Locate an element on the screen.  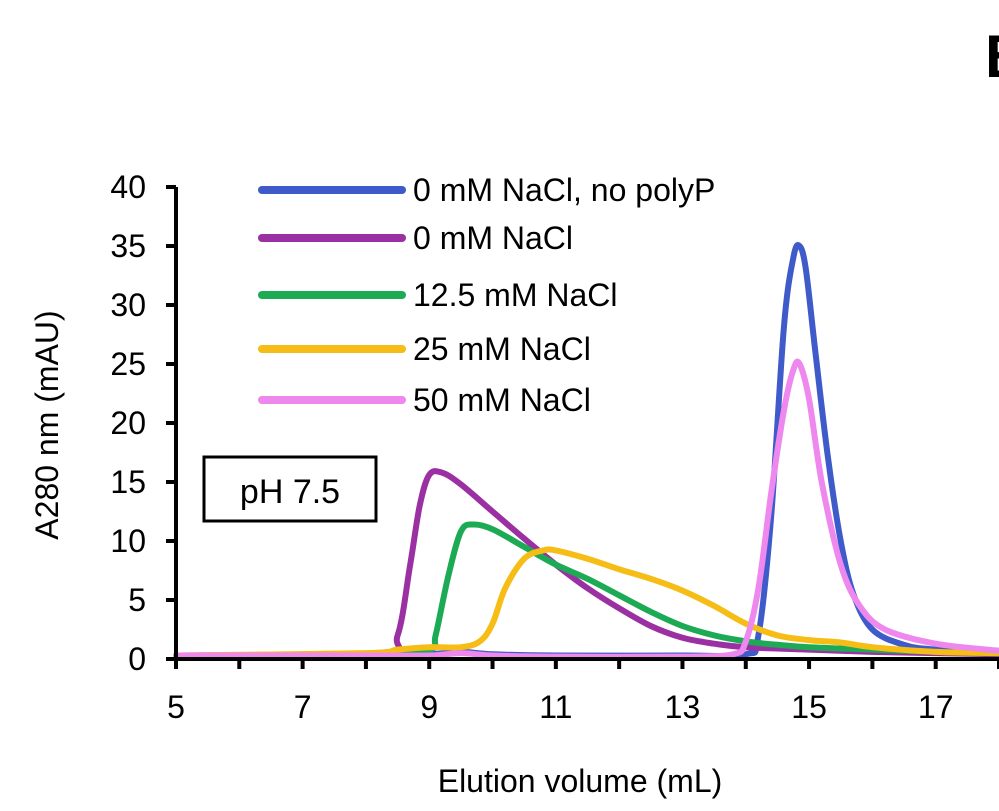
y-tick-label: 15 is located at coordinates (128, 482).